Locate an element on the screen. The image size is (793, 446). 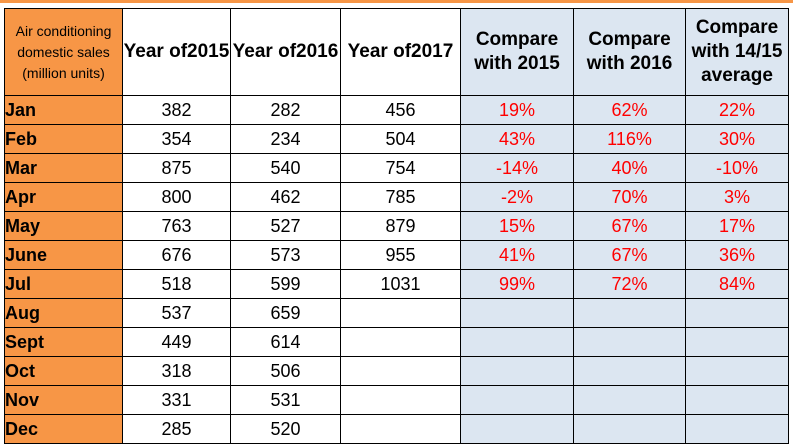
table-row: Nov 331 531 is located at coordinates (396, 400).